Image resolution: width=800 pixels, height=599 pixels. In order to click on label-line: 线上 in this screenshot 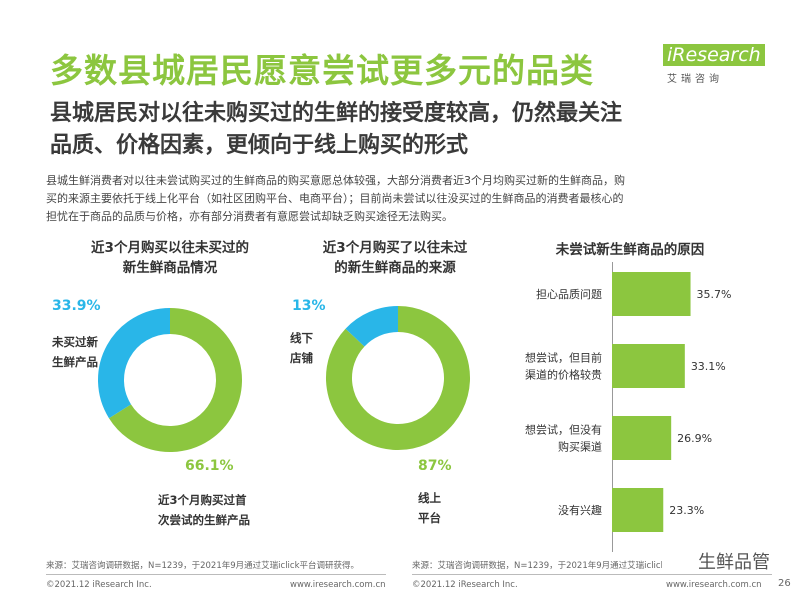, I will do `click(429, 498)`.